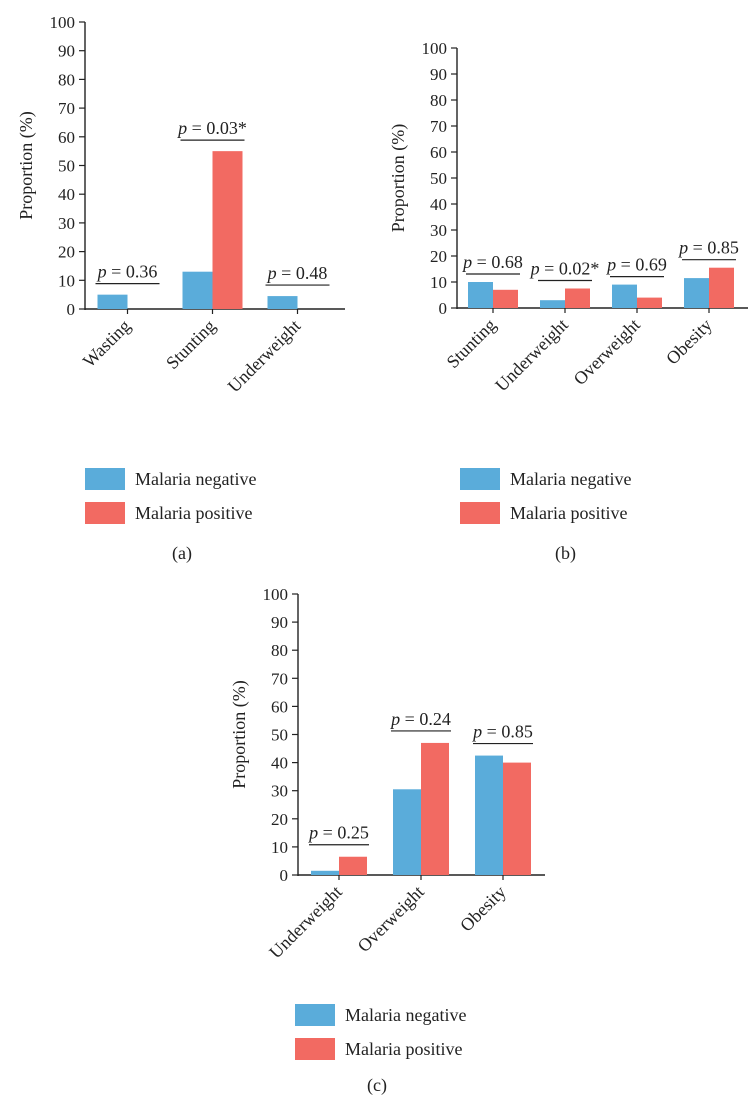 The image size is (749, 1100). I want to click on p-value-annotation: p = 0.24, so click(420, 719).